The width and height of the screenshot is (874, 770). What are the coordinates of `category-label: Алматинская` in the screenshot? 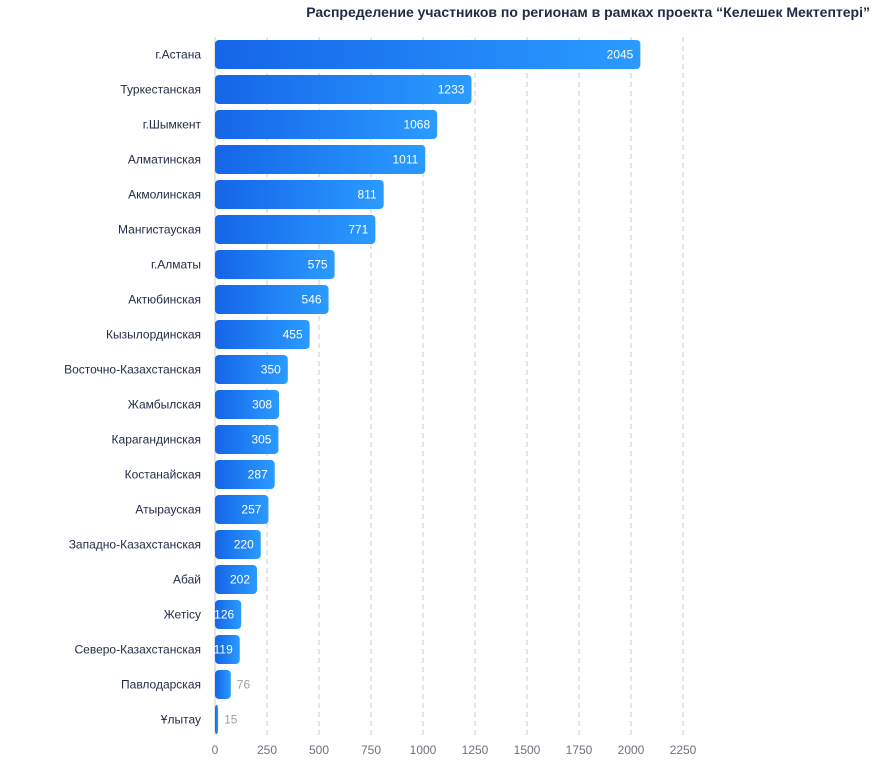 It's located at (164, 160).